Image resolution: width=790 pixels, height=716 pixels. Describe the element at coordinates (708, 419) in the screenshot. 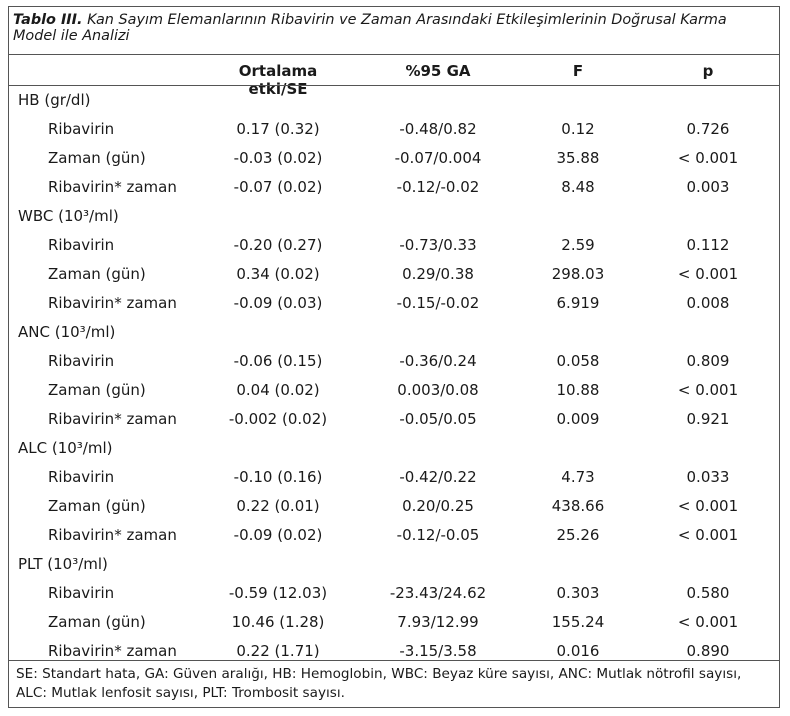

I see `cell-p: 0.921` at that location.